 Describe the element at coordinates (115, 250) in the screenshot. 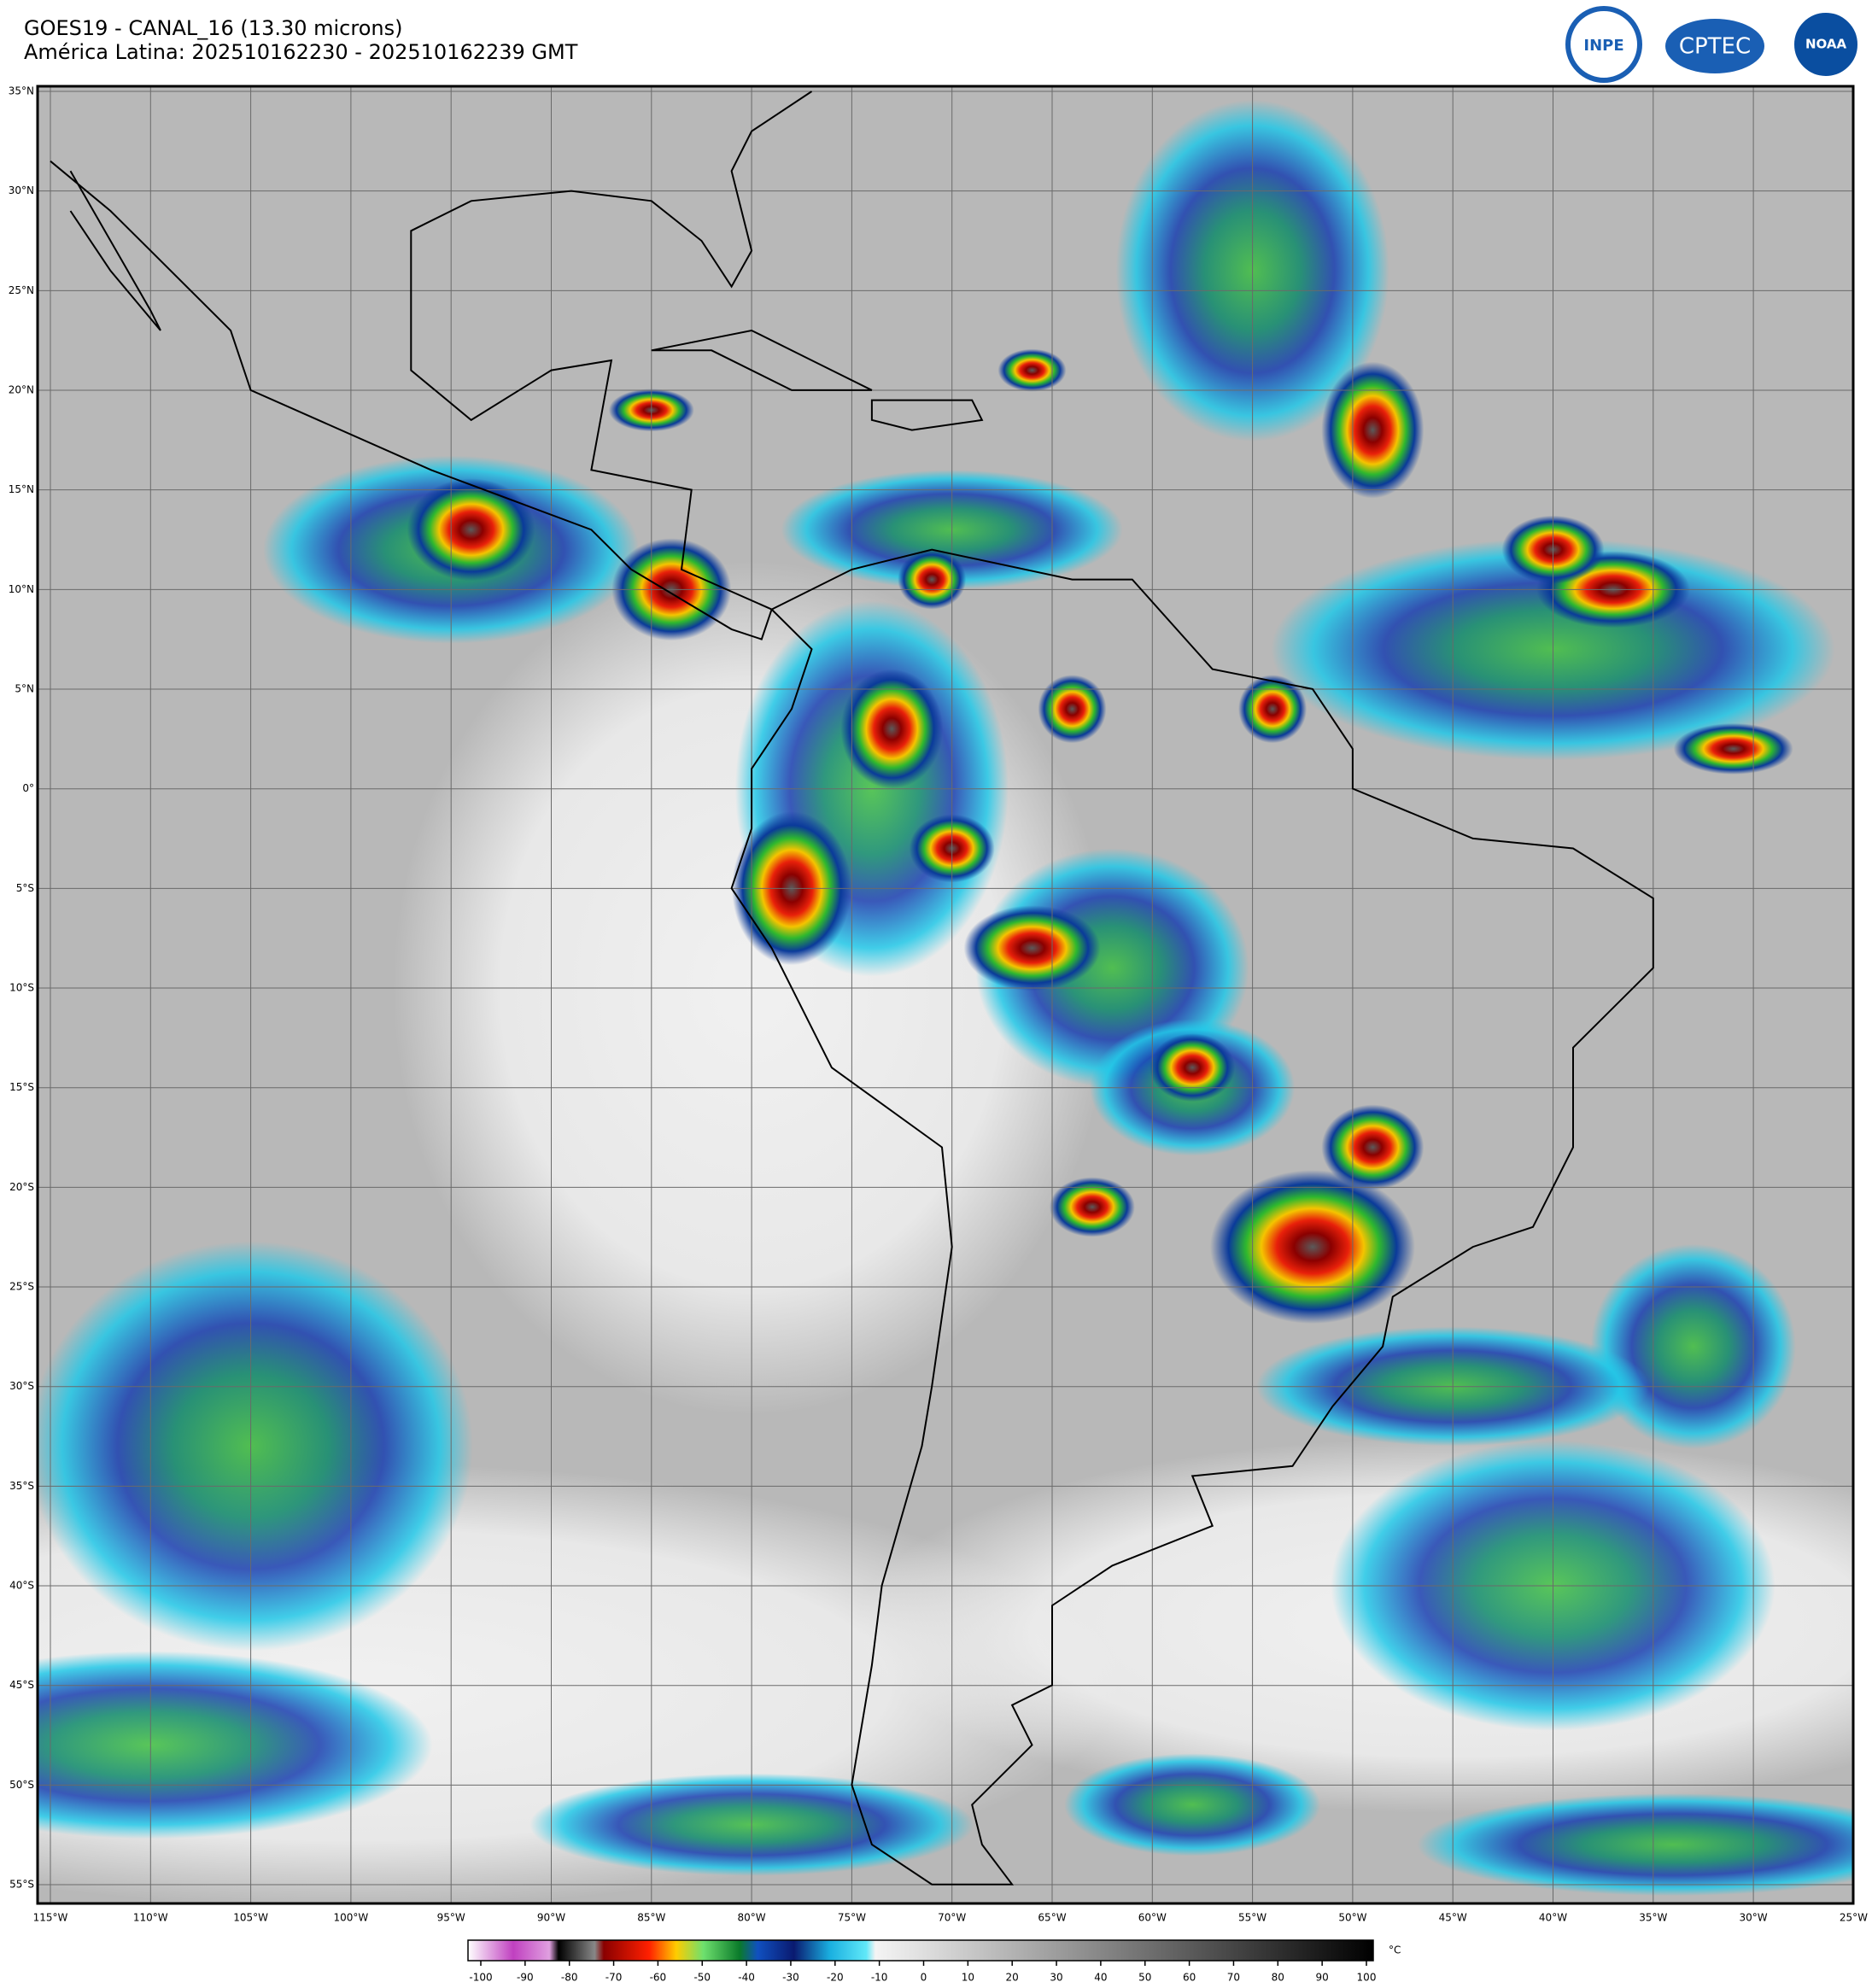

I see `baja-coast` at that location.